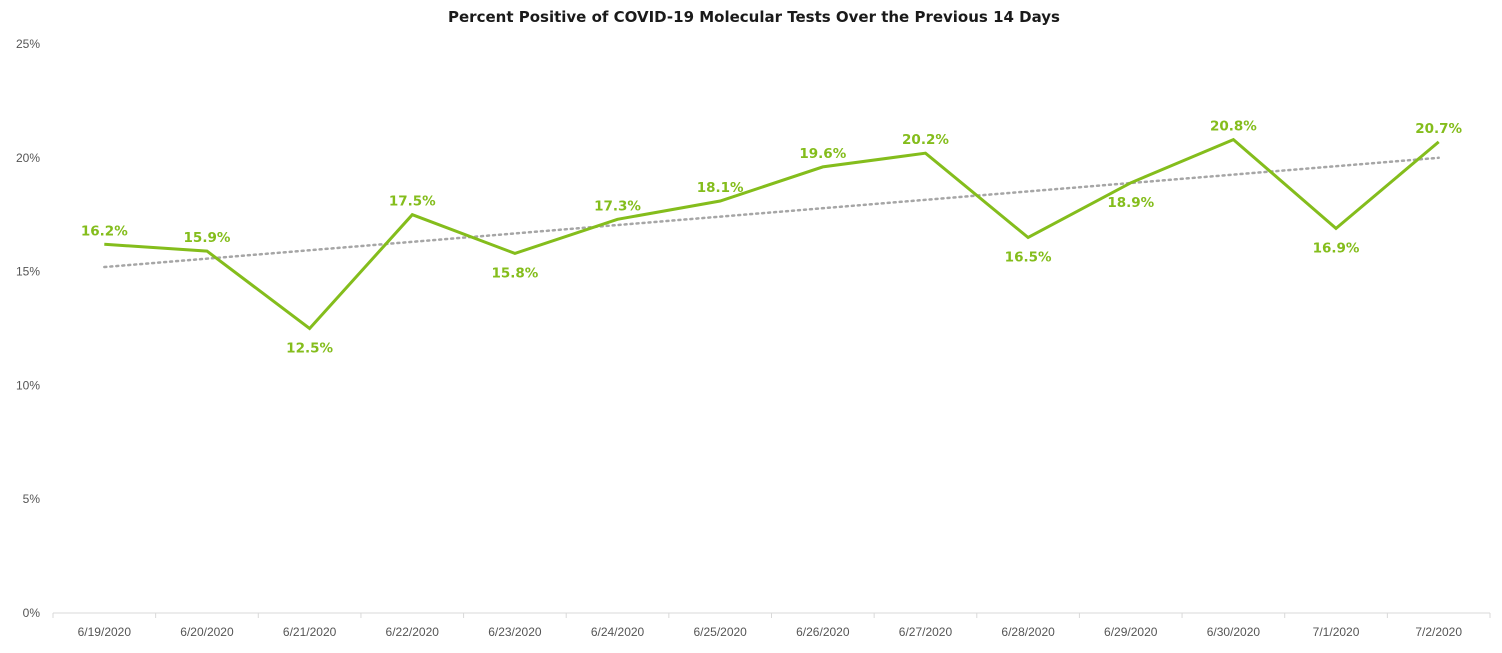 This screenshot has width=1502, height=653. I want to click on data-label: 17.5%, so click(412, 202).